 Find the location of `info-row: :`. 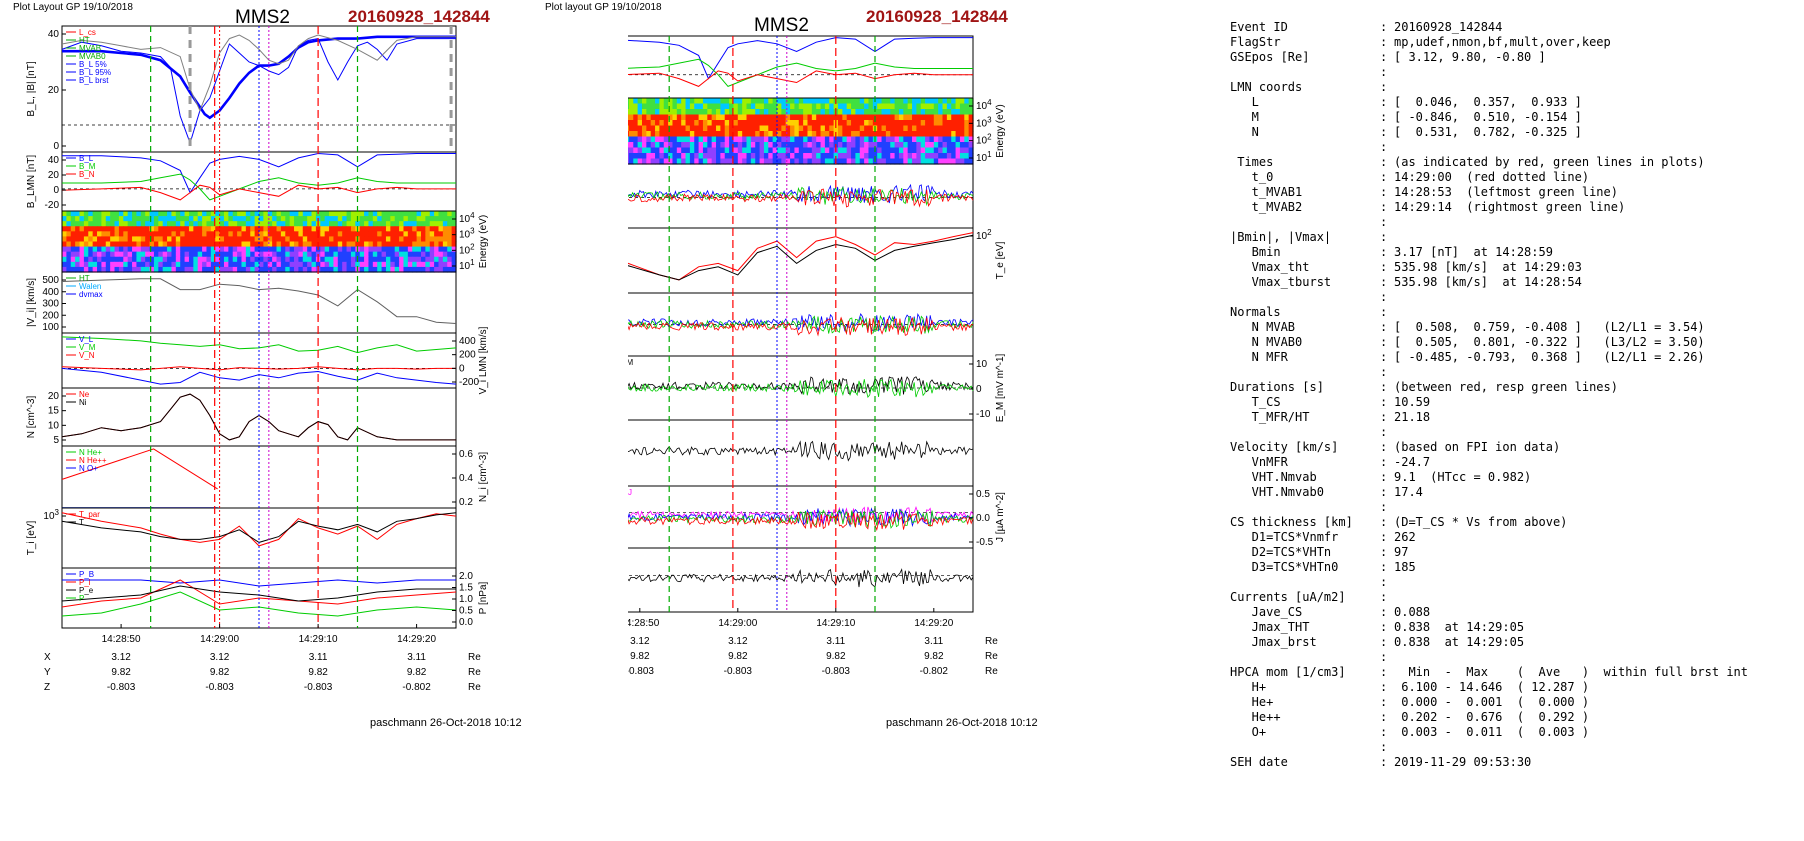

info-row: : is located at coordinates (1489, 222).